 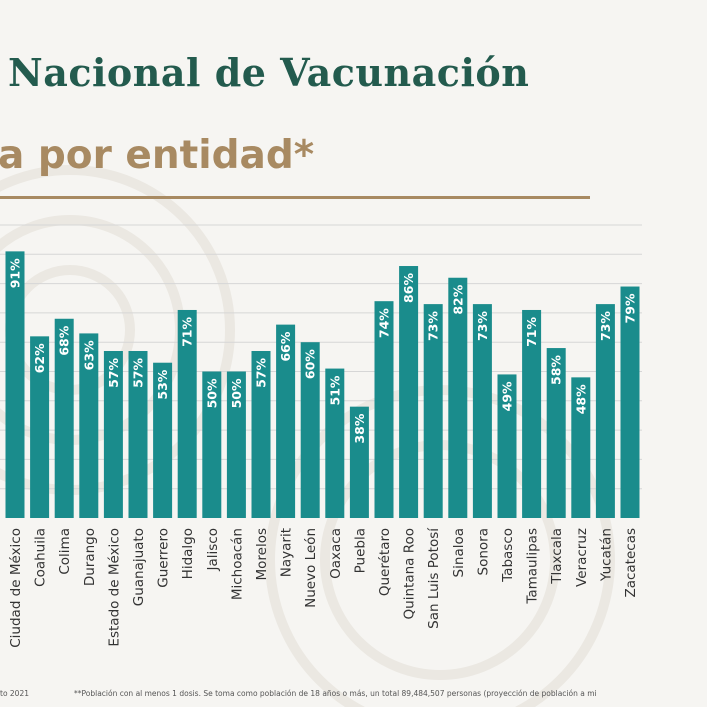 I want to click on bar-value-label: 91%, so click(x=15, y=273).